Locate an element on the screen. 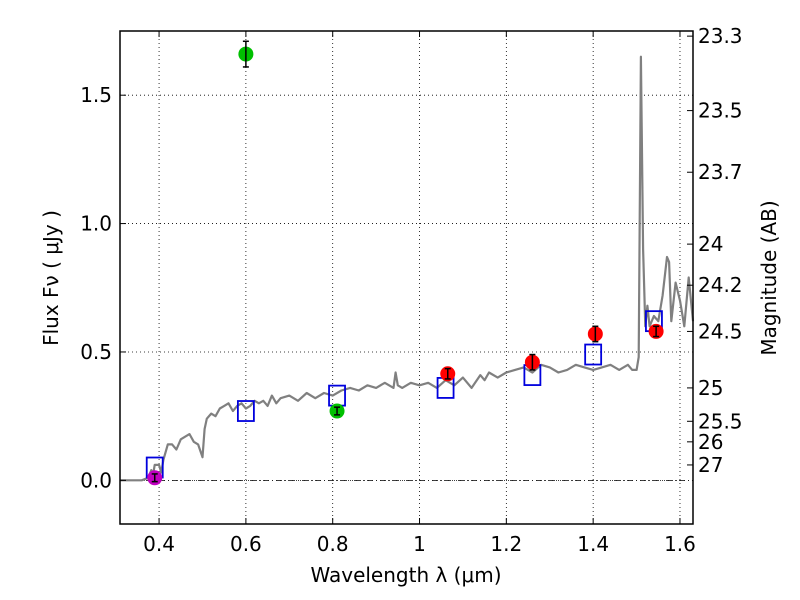 This screenshot has width=800, height=600. y-right-tick-label: 24 is located at coordinates (710, 244).